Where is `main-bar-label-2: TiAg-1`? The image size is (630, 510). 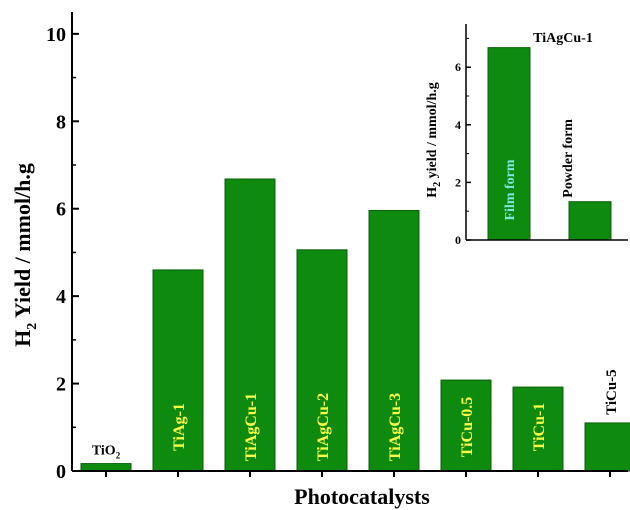
main-bar-label-2: TiAg-1 is located at coordinates (179, 427).